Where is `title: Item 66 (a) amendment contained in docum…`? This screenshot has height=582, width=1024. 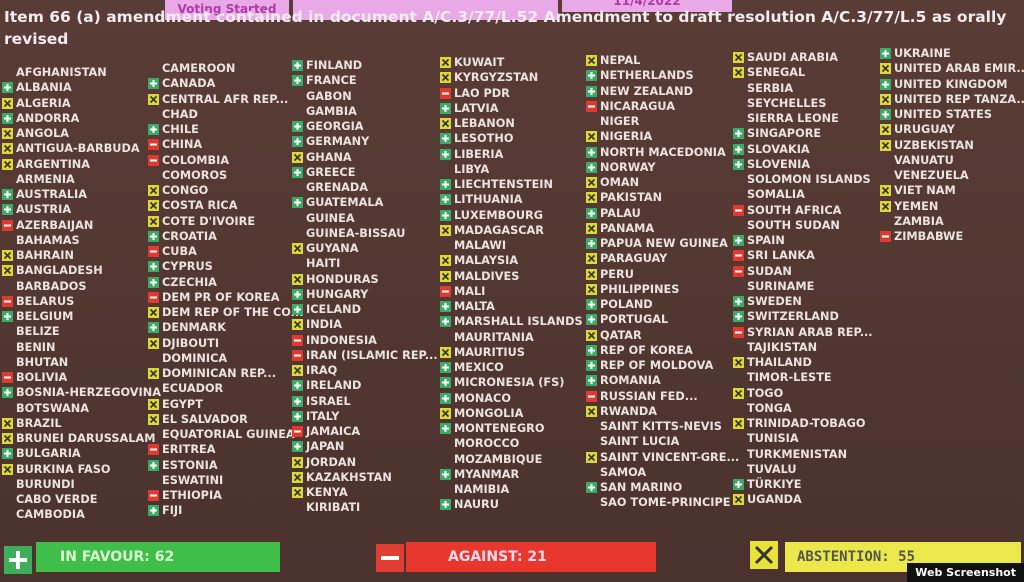 title: Item 66 (a) amendment contained in docum… is located at coordinates (505, 28).